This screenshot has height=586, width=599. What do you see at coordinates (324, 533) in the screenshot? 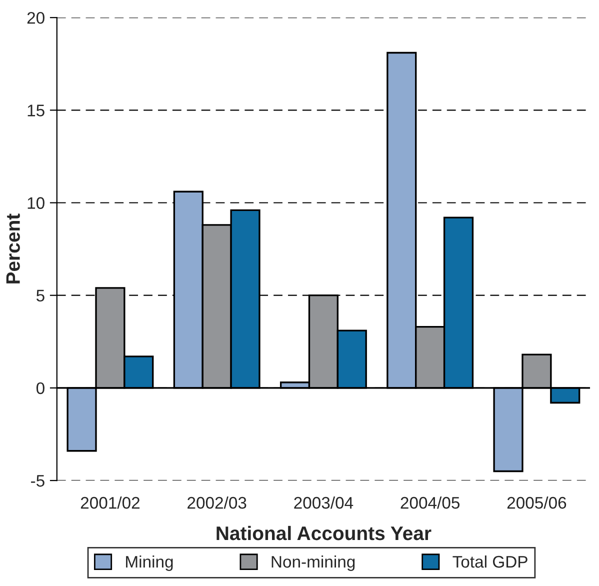
I see `x-axis-title: National Accounts Year` at bounding box center [324, 533].